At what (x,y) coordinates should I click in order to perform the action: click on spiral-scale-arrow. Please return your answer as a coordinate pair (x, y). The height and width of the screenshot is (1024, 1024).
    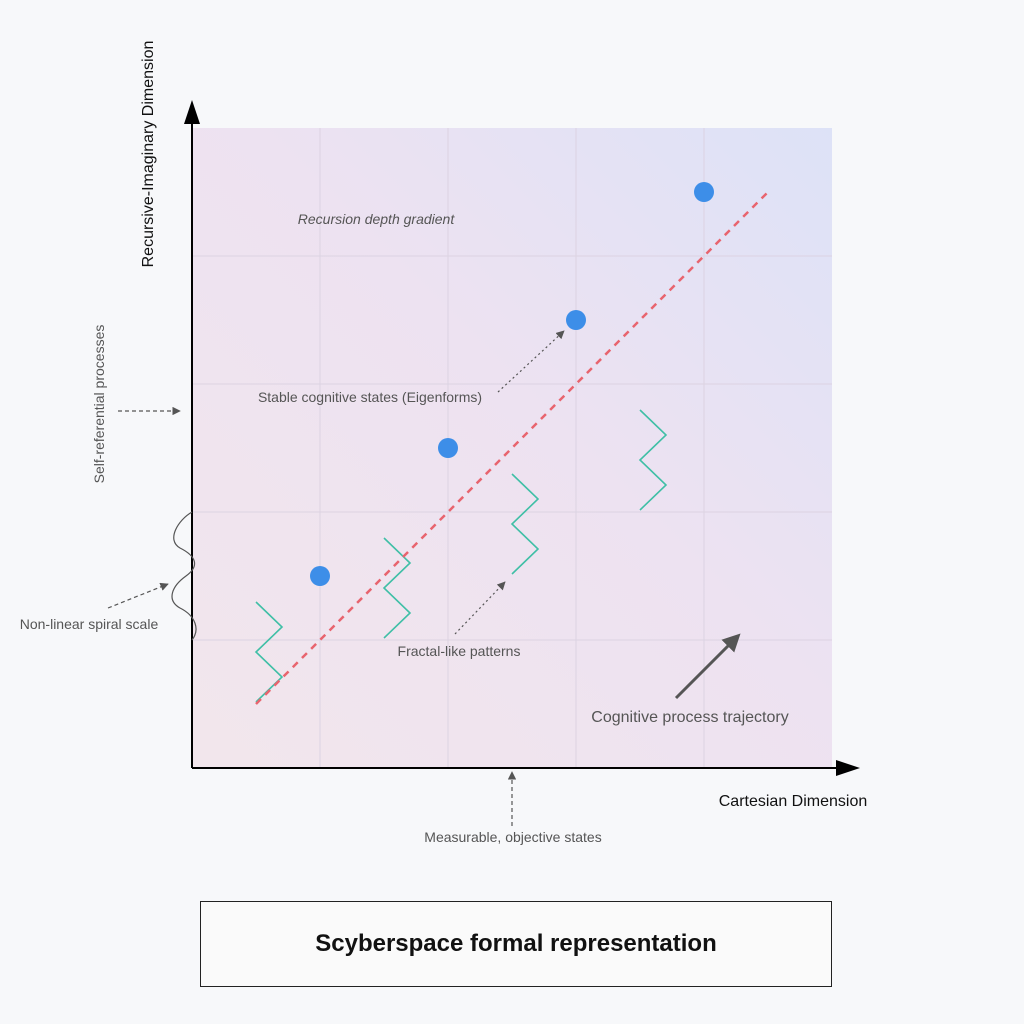
    Looking at the image, I should click on (138, 595).